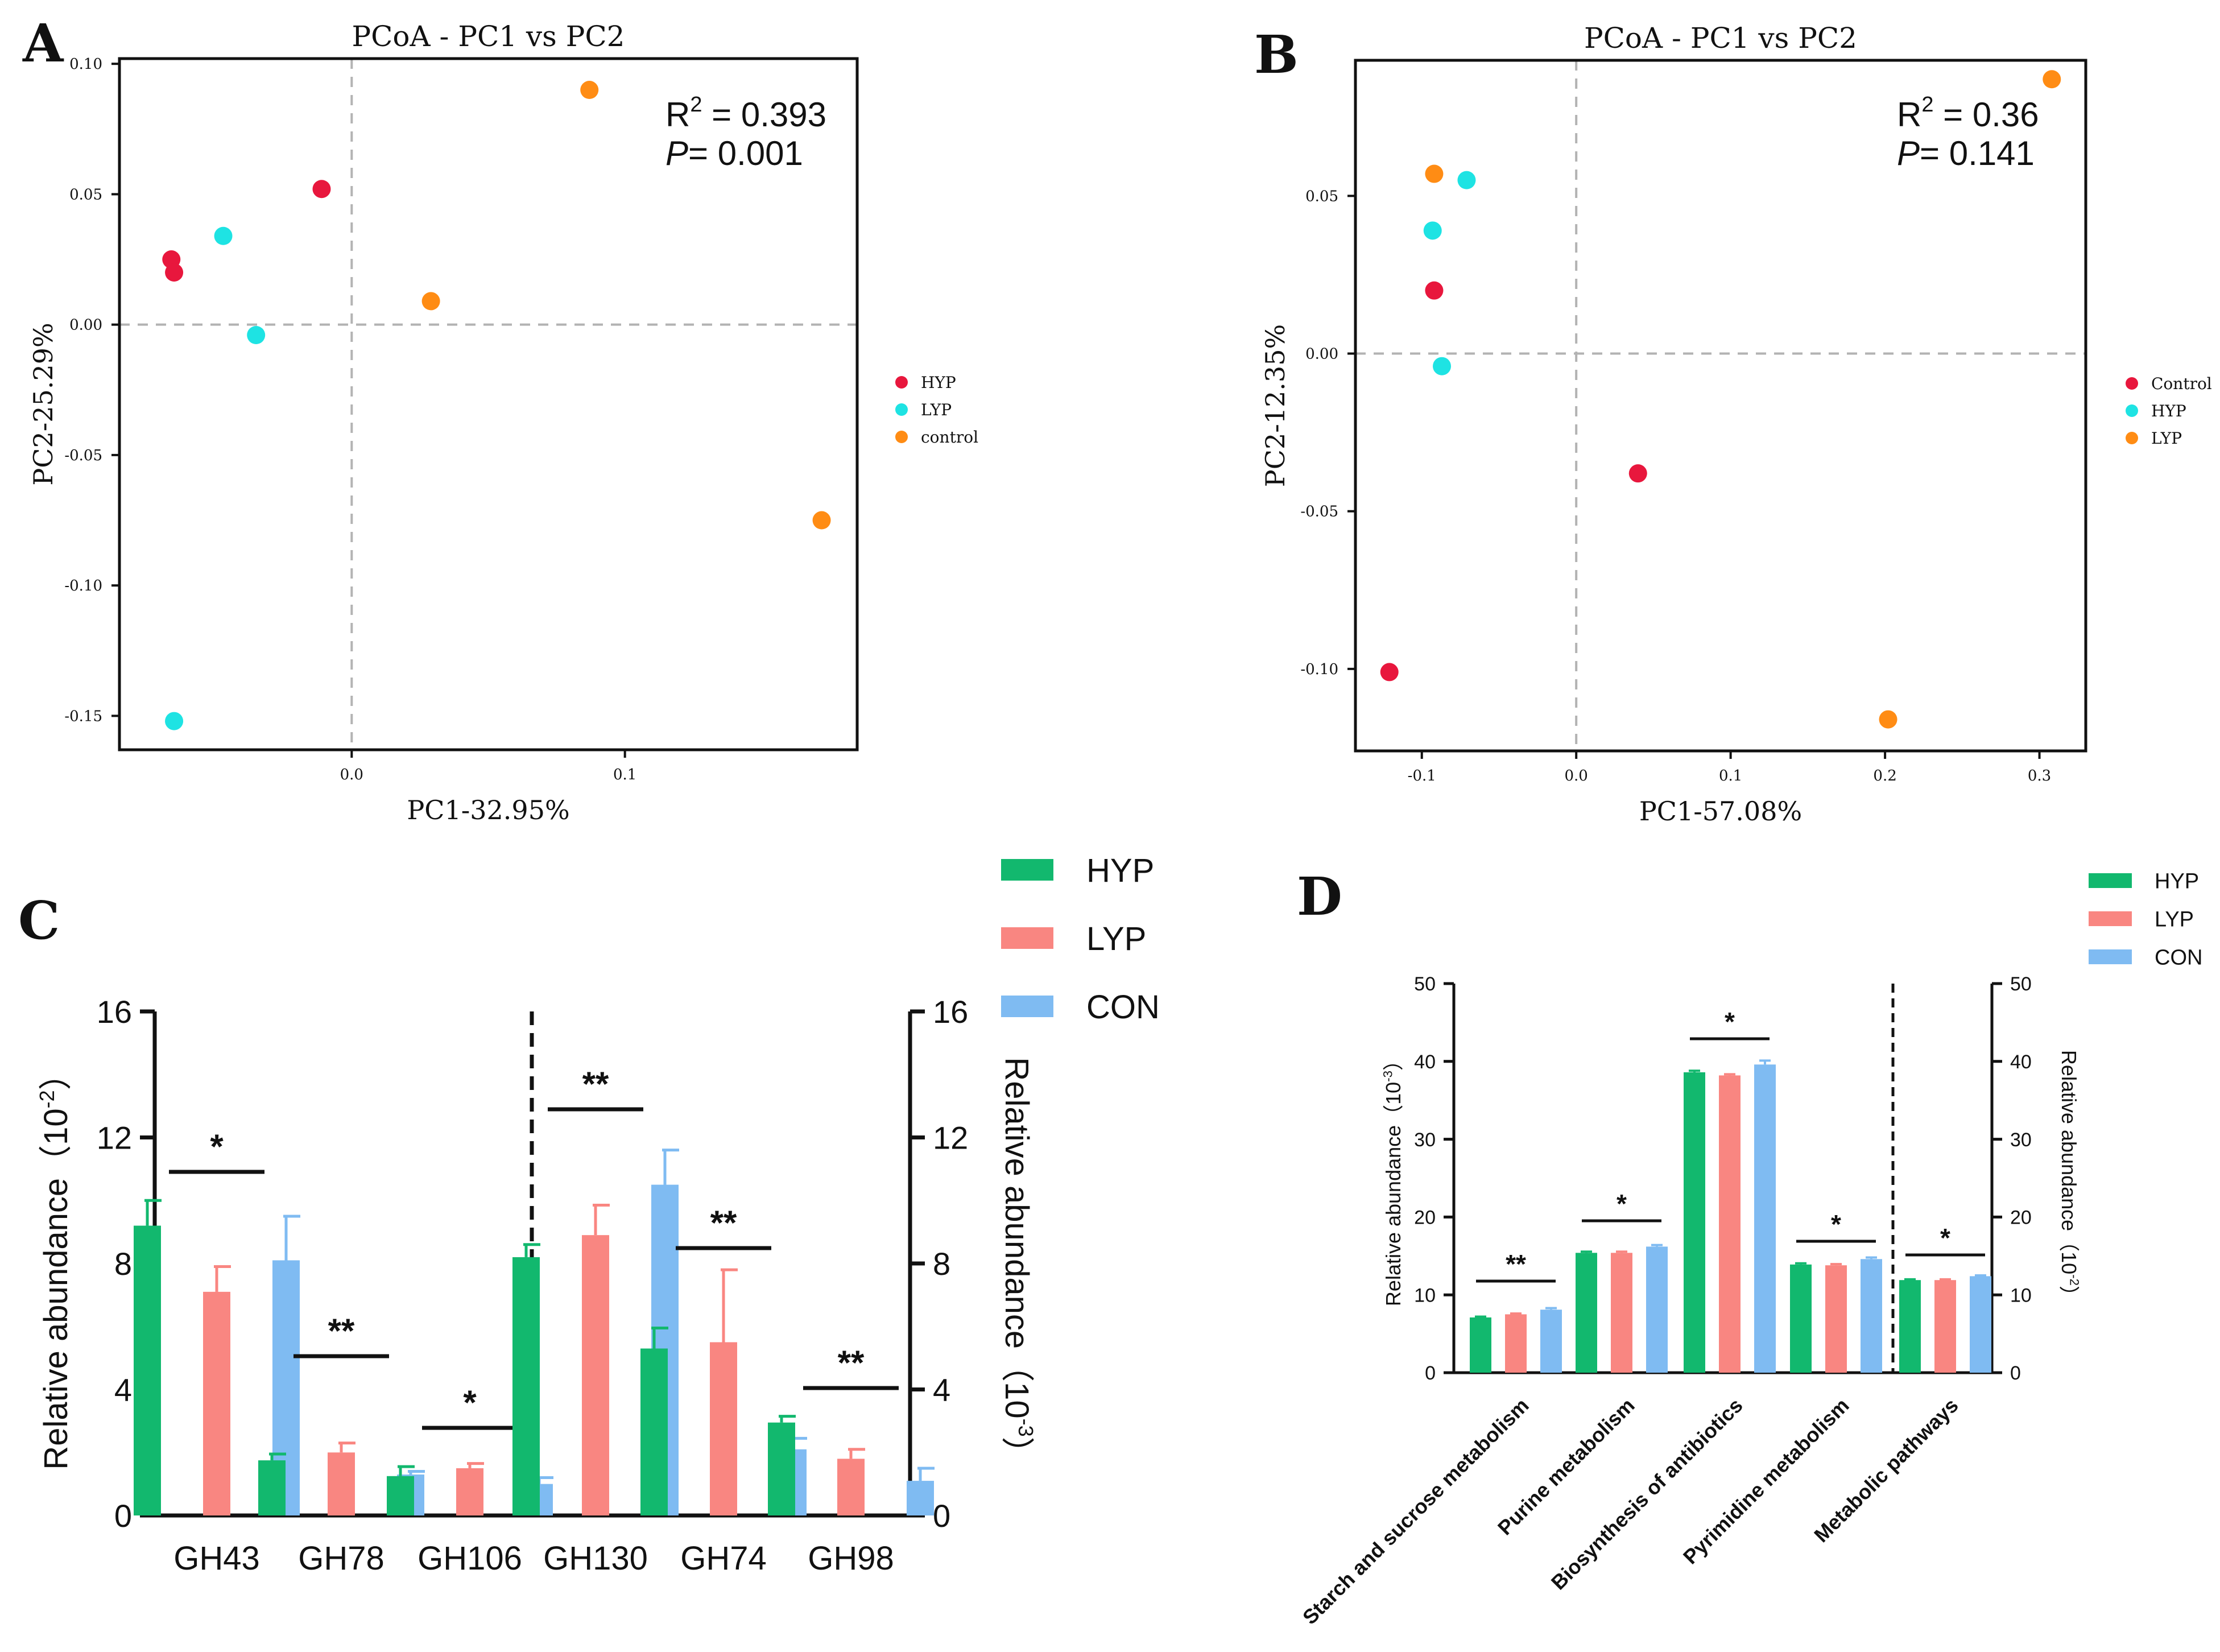 The image size is (2220, 1652). Describe the element at coordinates (2021, 984) in the screenshot. I see `y-tick-label-right: 50` at that location.